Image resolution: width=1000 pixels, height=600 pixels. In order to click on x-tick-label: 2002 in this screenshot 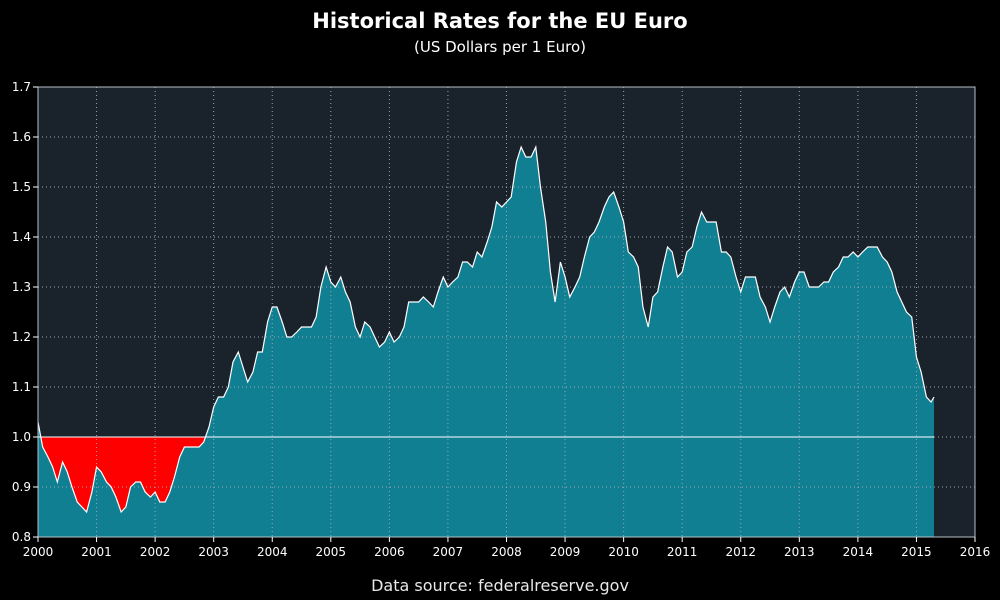, I will do `click(155, 552)`.